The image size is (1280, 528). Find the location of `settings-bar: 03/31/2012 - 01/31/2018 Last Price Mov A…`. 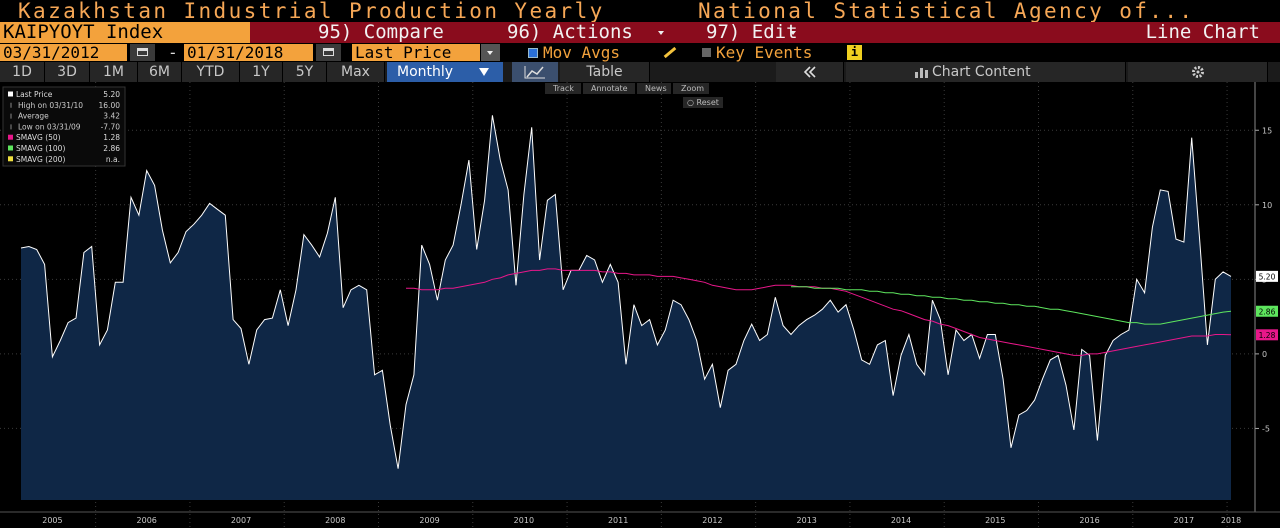

settings-bar: 03/31/2012 - 01/31/2018 Last Price Mov A… is located at coordinates (640, 52).